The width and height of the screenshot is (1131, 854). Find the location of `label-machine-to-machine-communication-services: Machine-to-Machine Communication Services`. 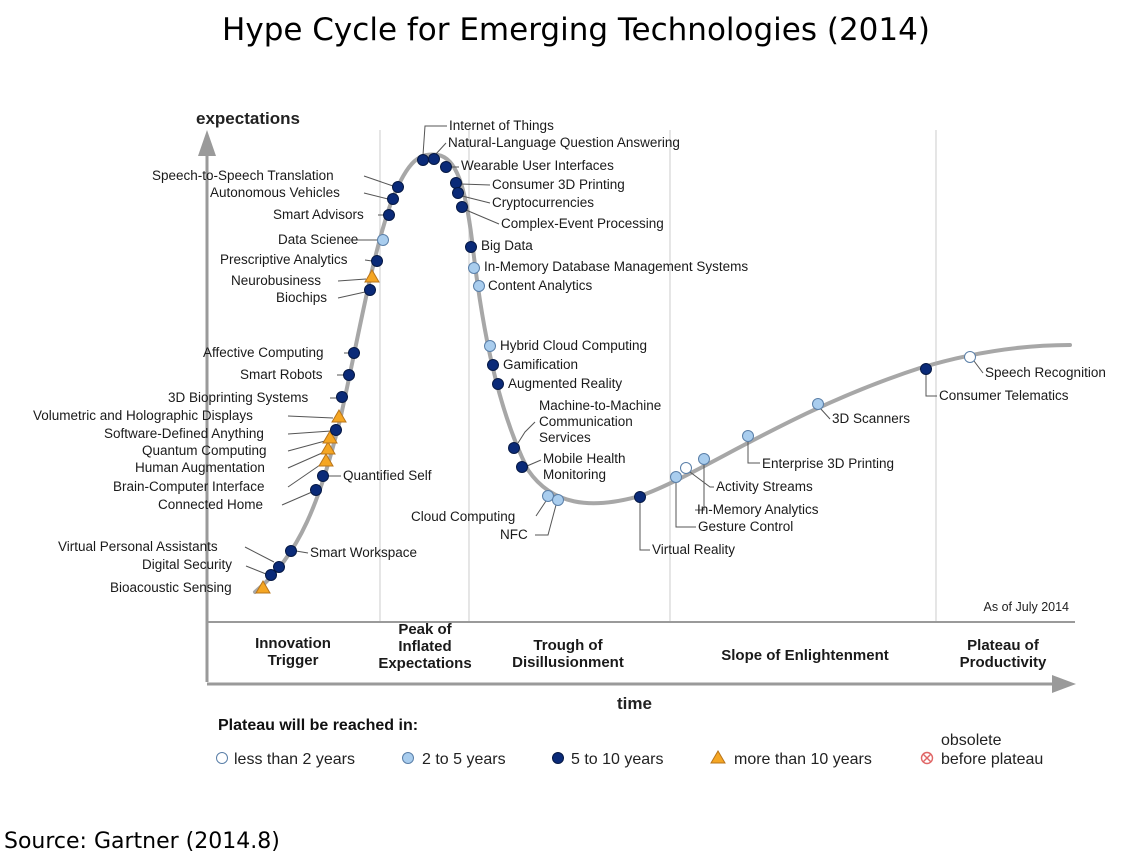

label-machine-to-machine-communication-services: Machine-to-Machine Communication Services is located at coordinates (600, 421).